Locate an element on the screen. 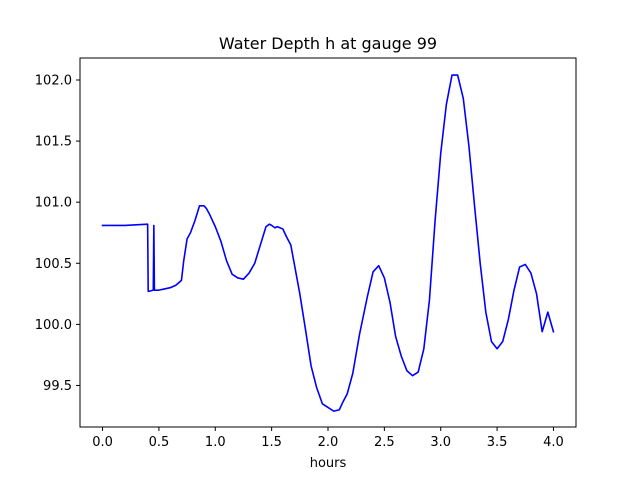 The width and height of the screenshot is (640, 480). x-axis-label: hours is located at coordinates (328, 463).